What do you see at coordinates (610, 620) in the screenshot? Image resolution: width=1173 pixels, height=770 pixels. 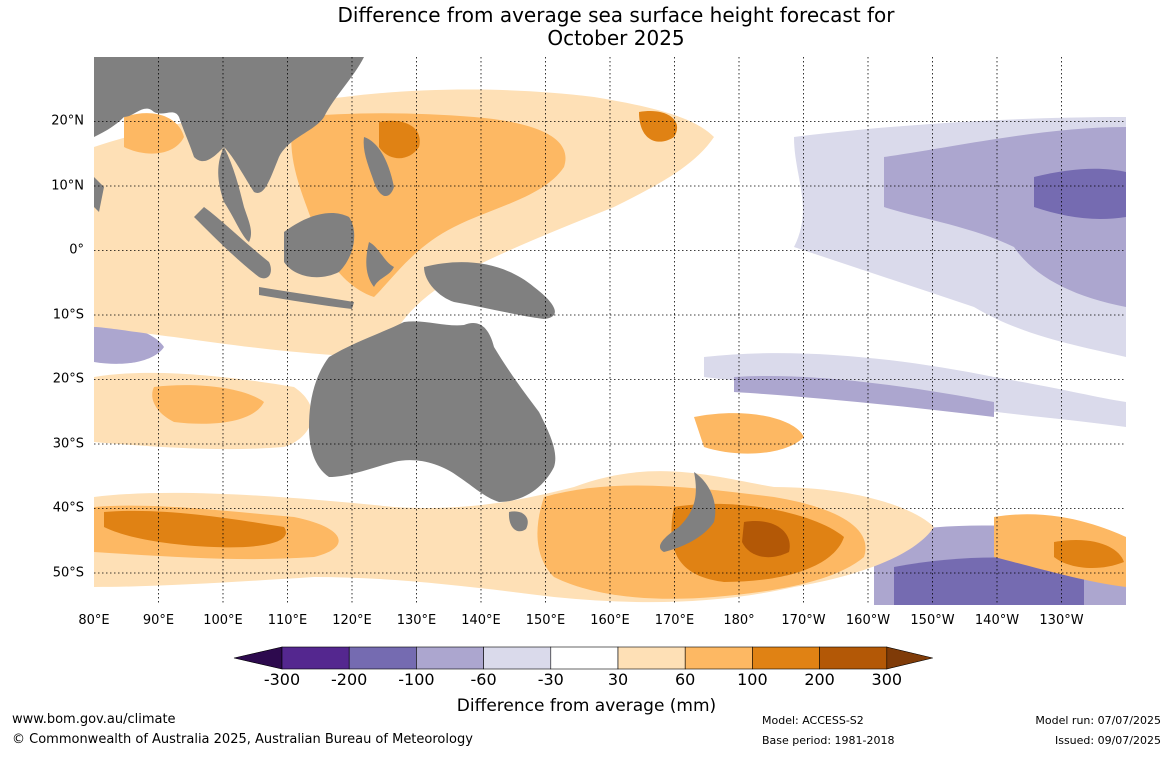 I see `lon-tick-label: 160°E` at bounding box center [610, 620].